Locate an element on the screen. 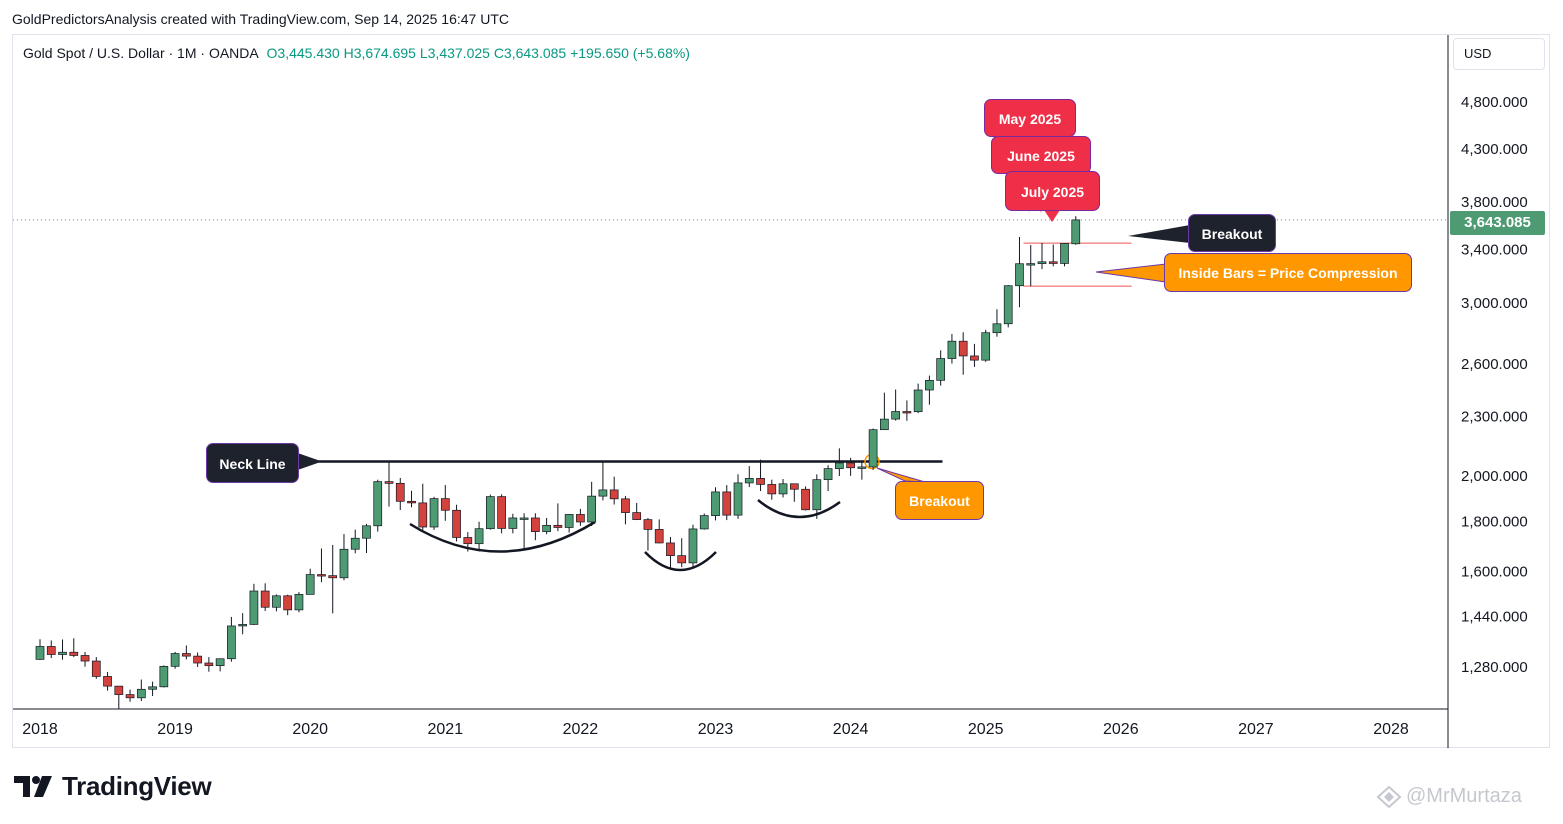 The height and width of the screenshot is (824, 1563). time-tick-label: 2022 is located at coordinates (581, 729).